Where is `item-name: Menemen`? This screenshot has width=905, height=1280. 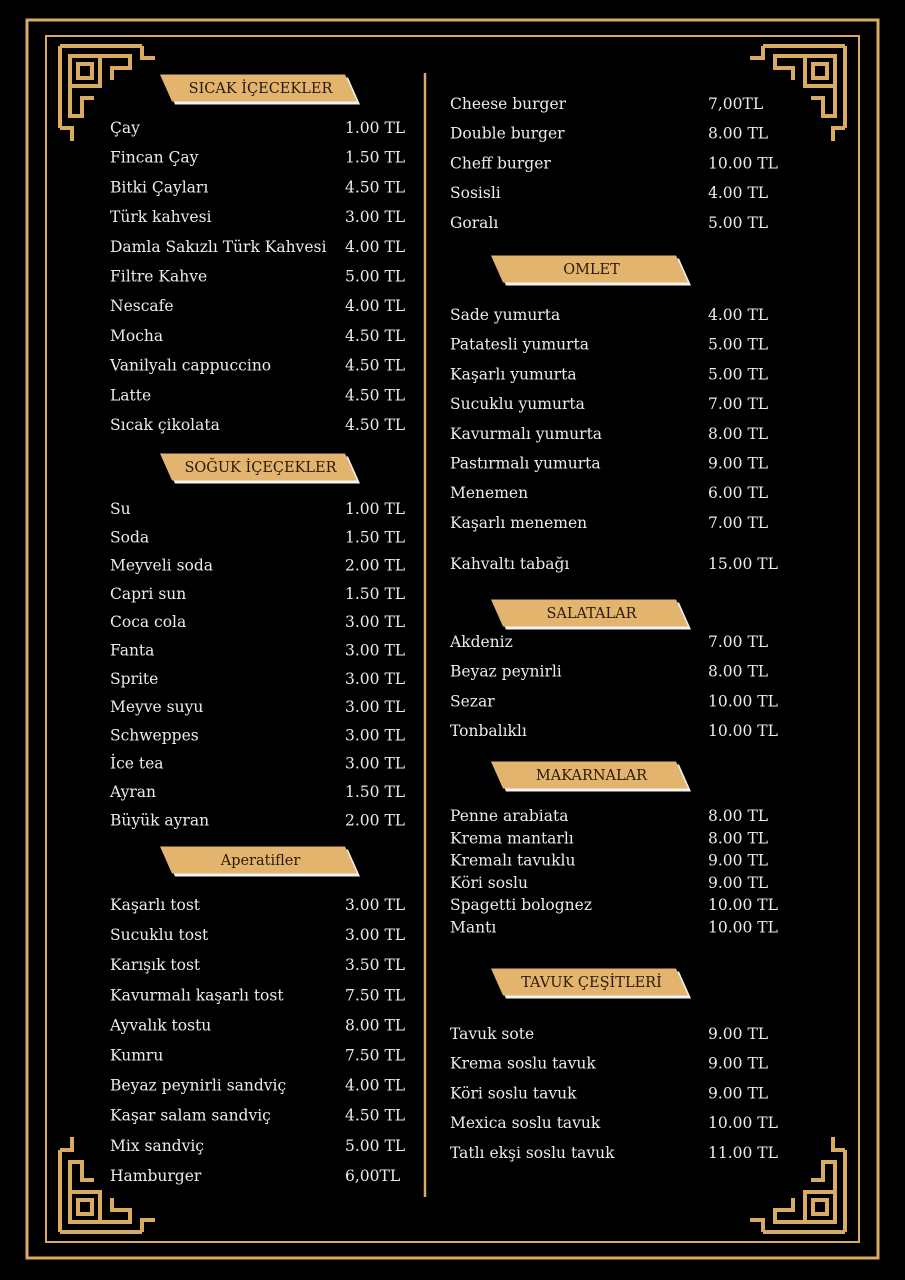
item-name: Menemen is located at coordinates (489, 493).